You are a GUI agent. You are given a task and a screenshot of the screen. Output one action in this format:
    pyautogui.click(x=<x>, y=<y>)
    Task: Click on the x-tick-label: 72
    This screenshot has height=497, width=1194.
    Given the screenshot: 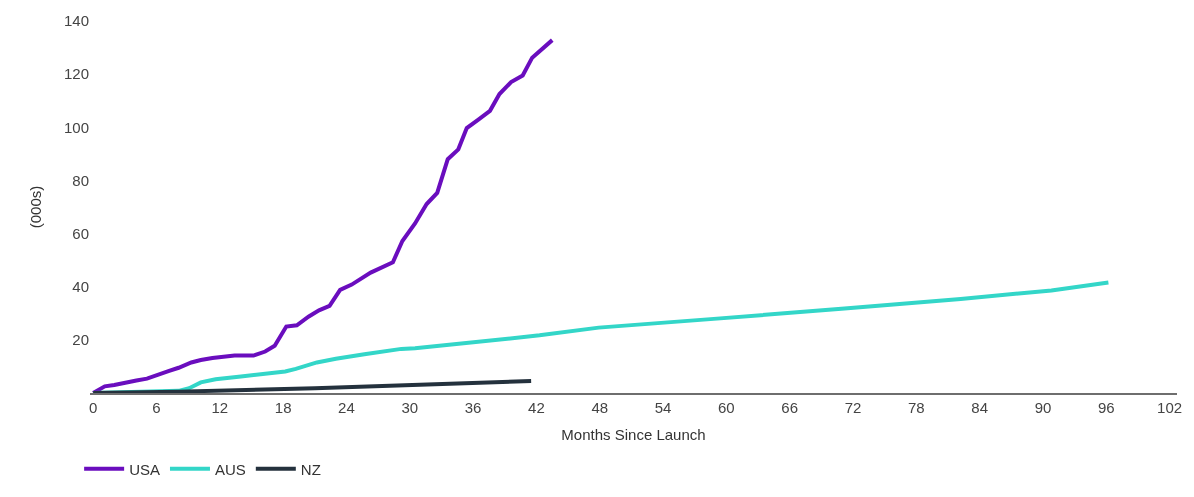 What is the action you would take?
    pyautogui.click(x=853, y=407)
    